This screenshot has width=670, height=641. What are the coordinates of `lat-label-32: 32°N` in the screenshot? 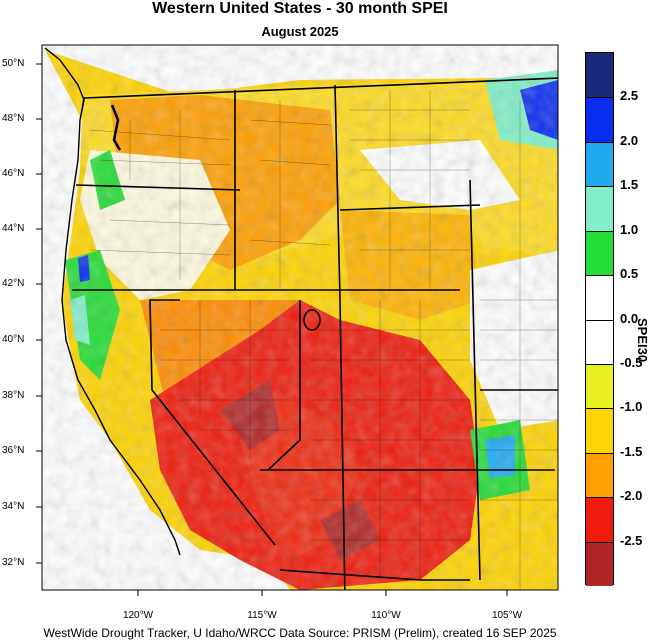 It's located at (13, 562).